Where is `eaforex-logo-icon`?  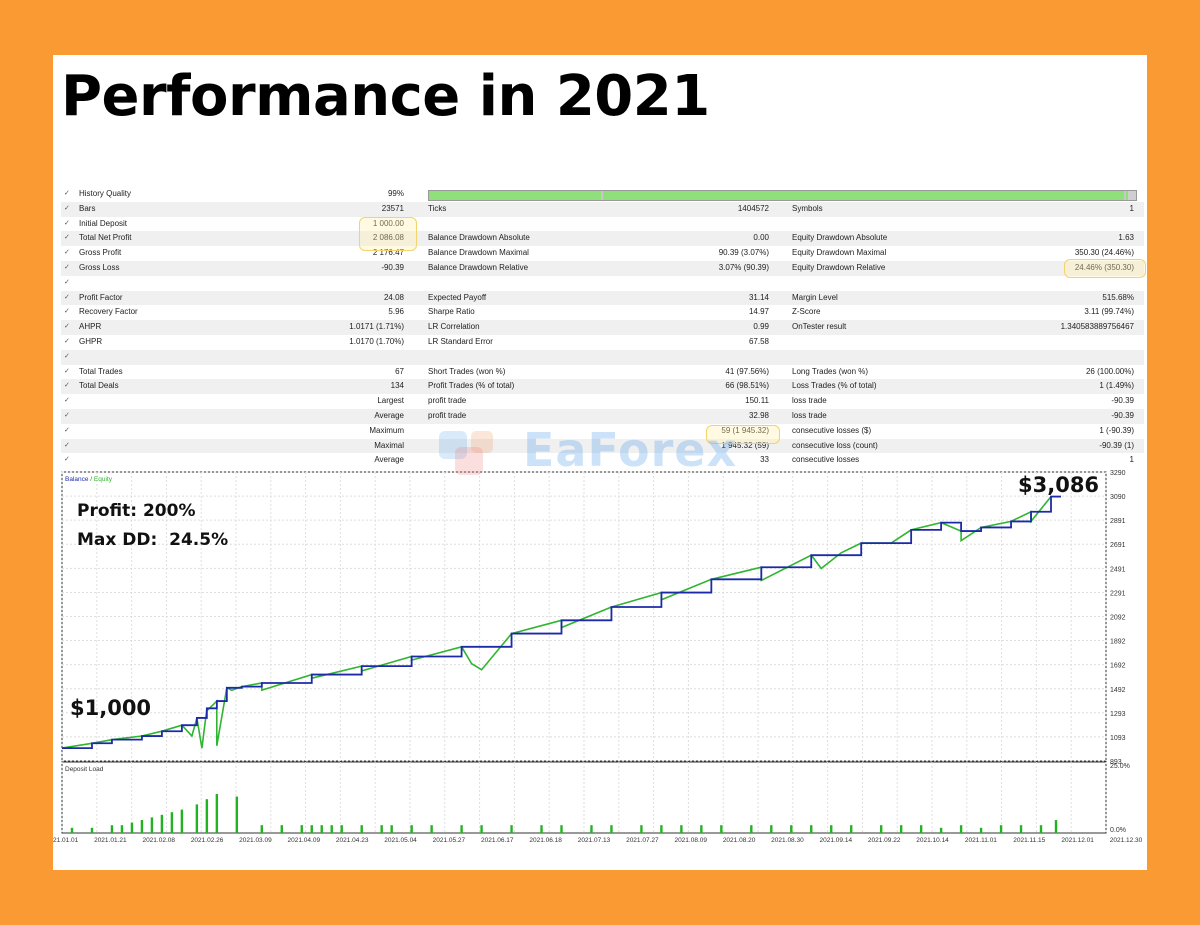 eaforex-logo-icon is located at coordinates (473, 458).